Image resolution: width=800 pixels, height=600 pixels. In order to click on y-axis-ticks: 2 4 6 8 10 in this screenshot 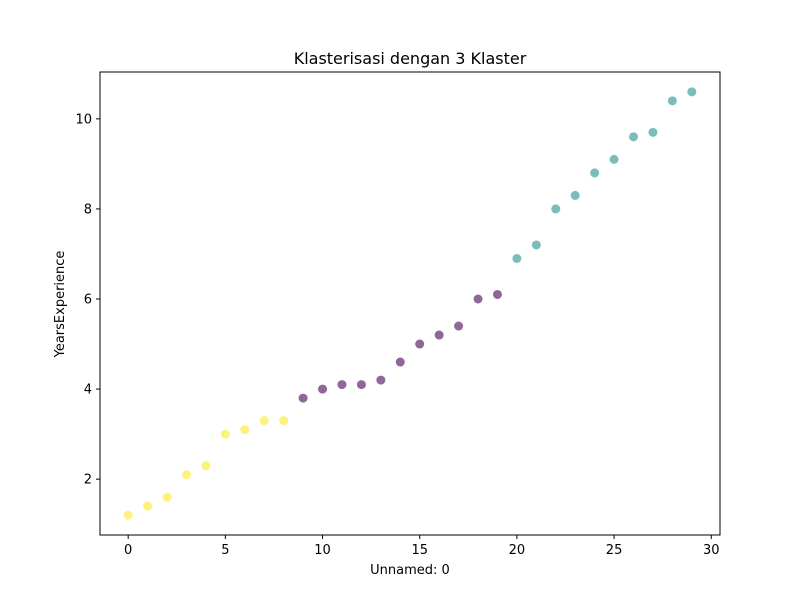, I will do `click(87, 300)`.